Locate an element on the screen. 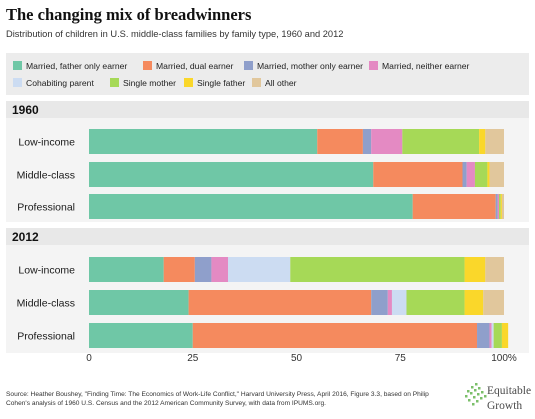 The width and height of the screenshot is (535, 419). legend-item: Married, neither earner is located at coordinates (419, 66).